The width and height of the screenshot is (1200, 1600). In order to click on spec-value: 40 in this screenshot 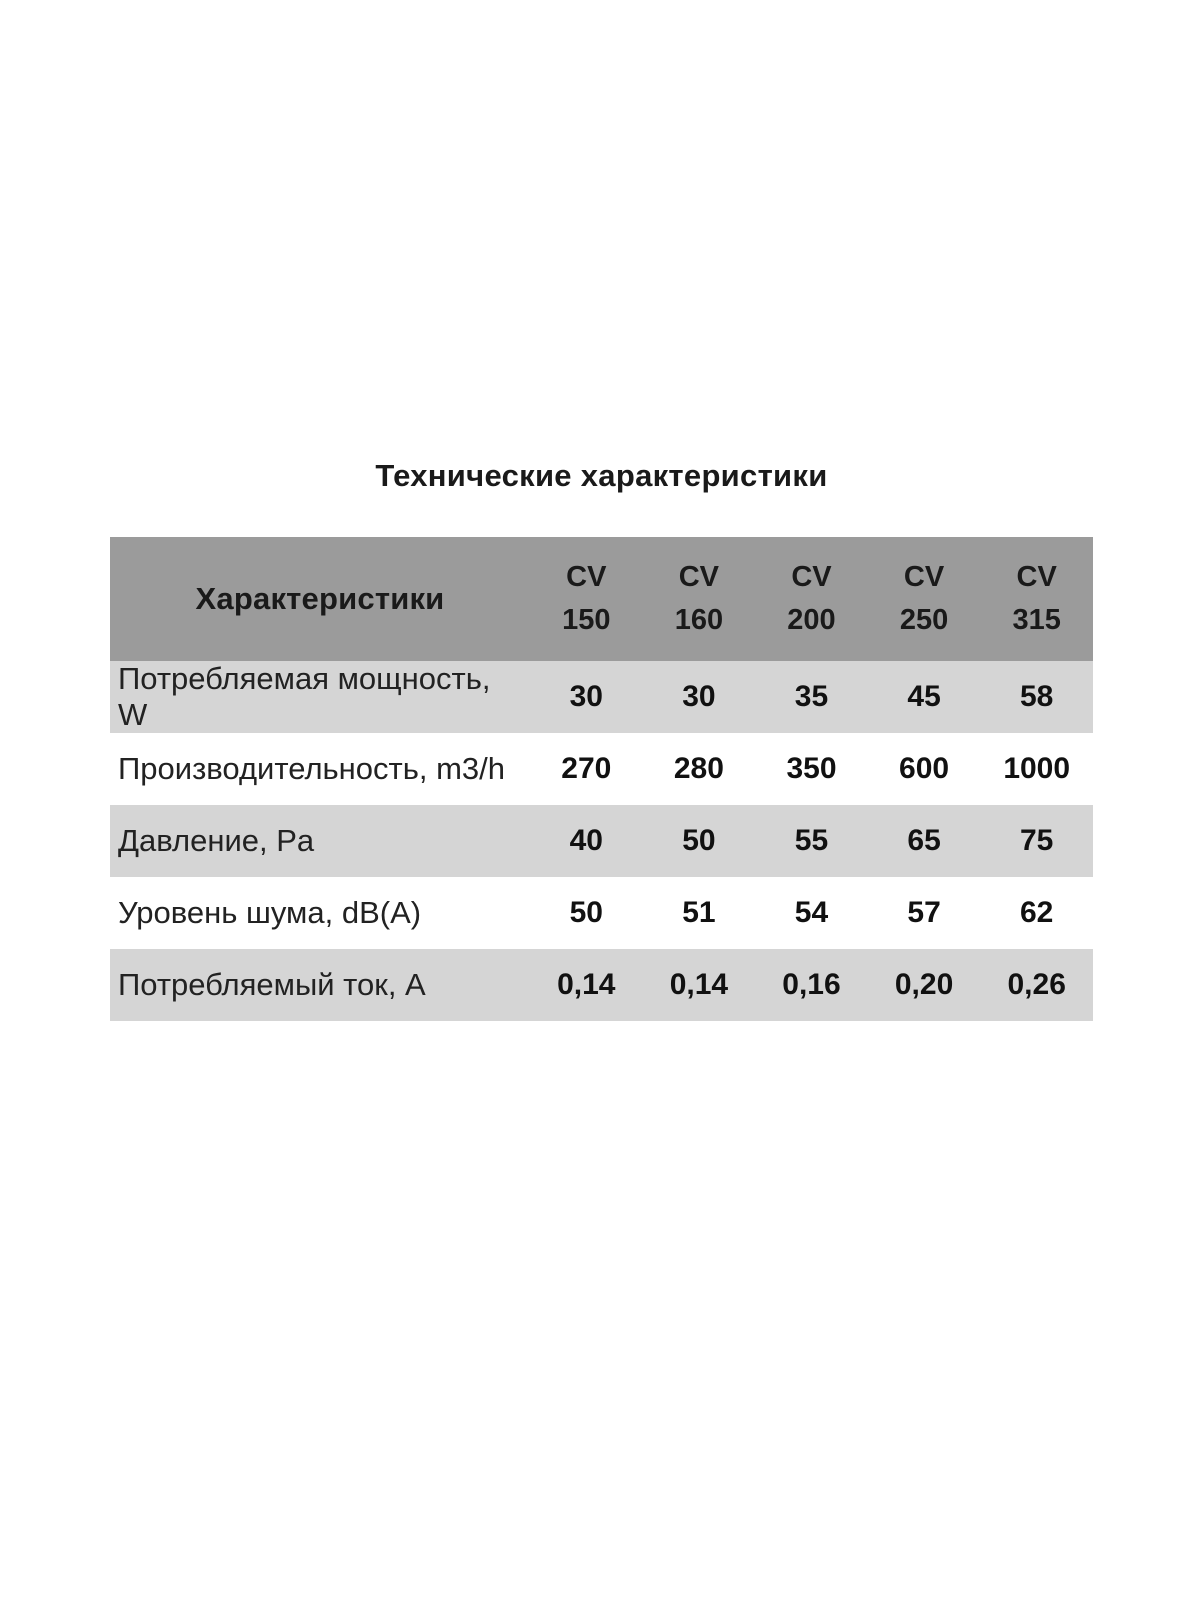, I will do `click(586, 840)`.